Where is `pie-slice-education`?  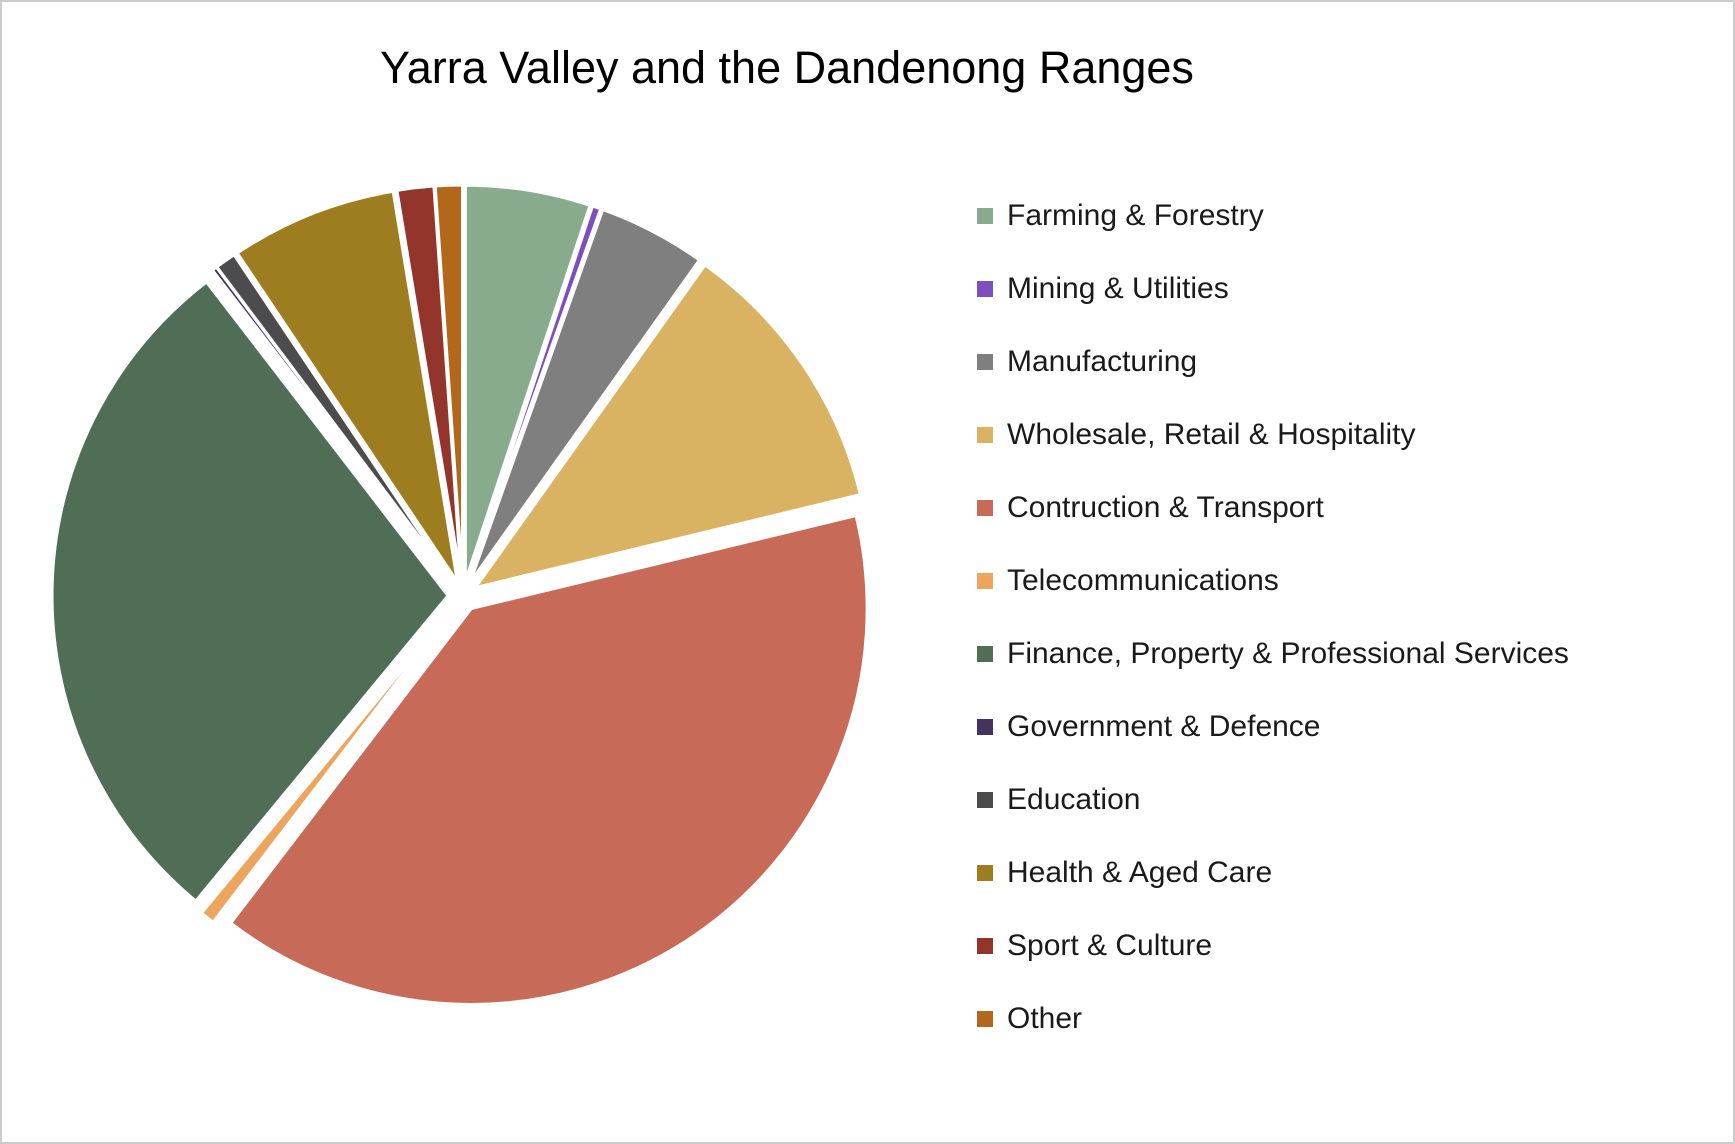 pie-slice-education is located at coordinates (335, 418).